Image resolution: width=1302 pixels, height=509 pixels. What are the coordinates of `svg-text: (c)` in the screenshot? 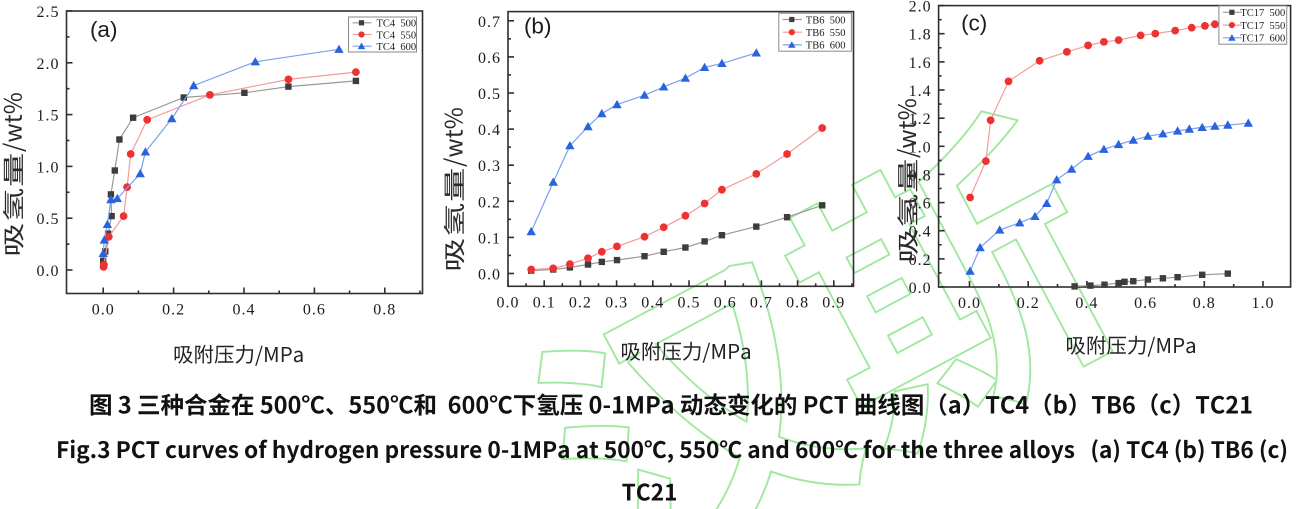 It's located at (974, 23).